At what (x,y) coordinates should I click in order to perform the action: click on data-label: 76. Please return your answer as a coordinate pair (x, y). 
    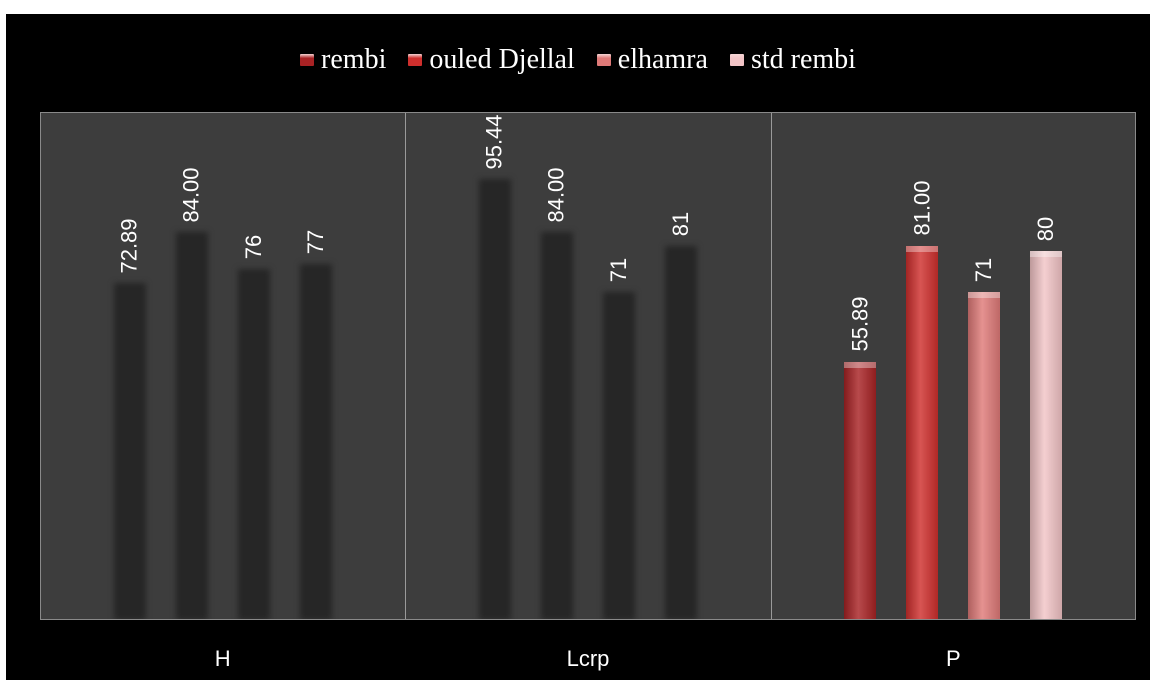
    Looking at the image, I should click on (253, 247).